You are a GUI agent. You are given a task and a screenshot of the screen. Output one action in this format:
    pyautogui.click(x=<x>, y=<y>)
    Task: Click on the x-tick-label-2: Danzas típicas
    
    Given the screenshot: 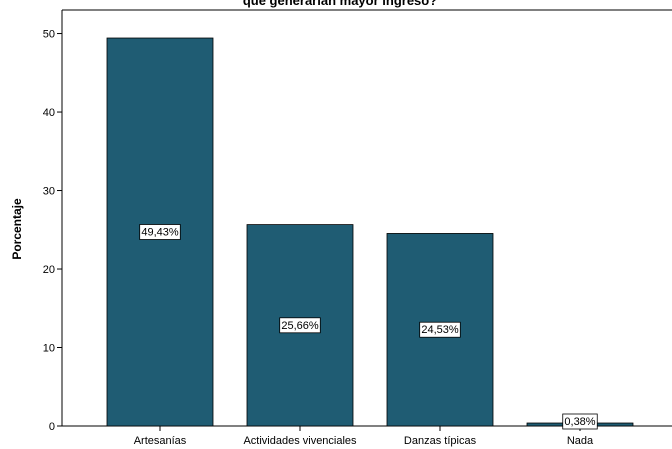 What is the action you would take?
    pyautogui.click(x=440, y=441)
    